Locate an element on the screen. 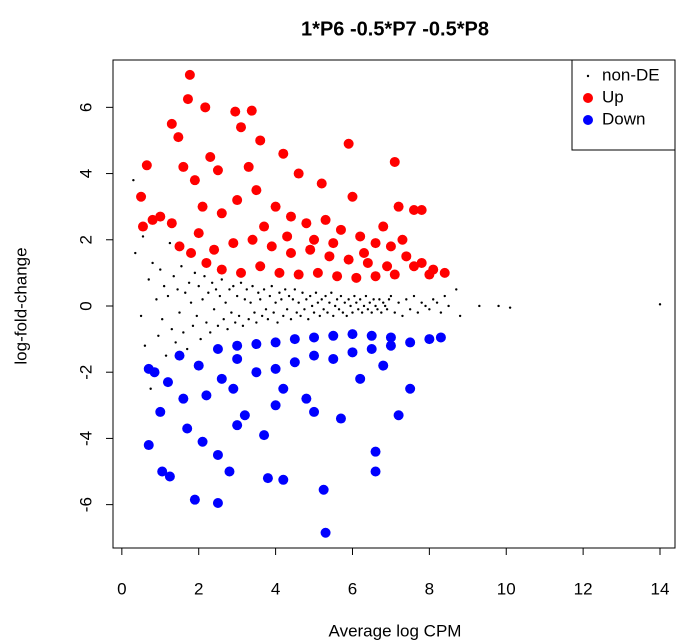 Image resolution: width=676 pixels, height=644 pixels. y-tick-label: 0 is located at coordinates (85, 305).